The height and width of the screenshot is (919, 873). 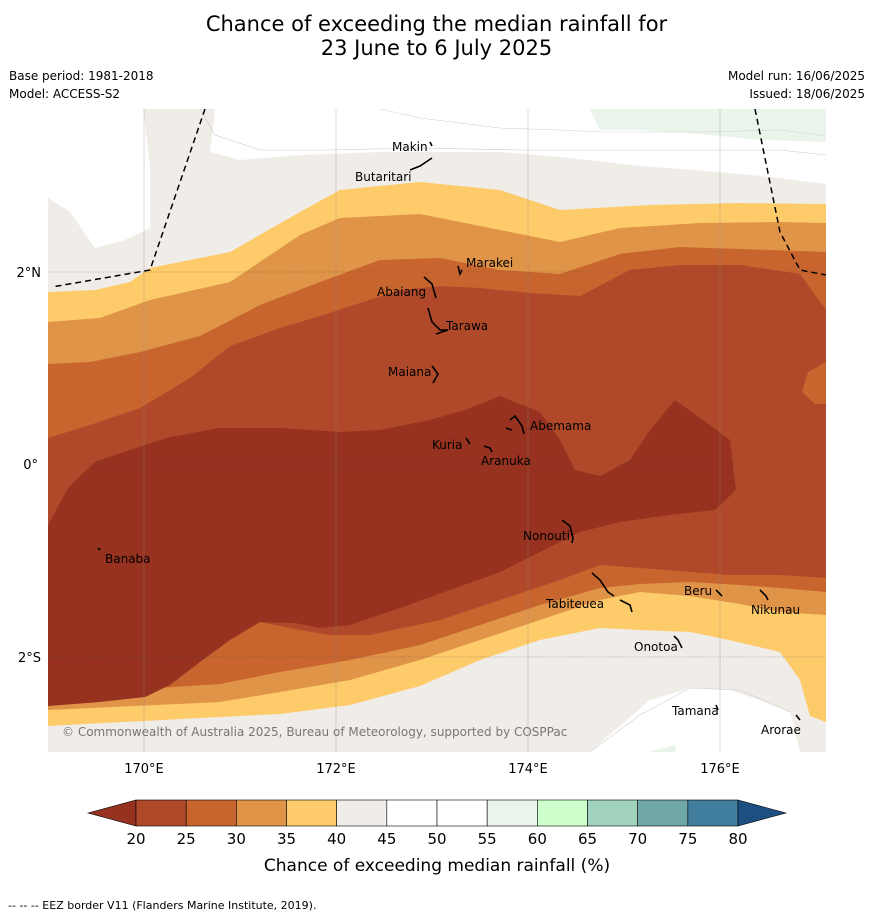 I want to click on lat-label: 0°, so click(x=30, y=465).